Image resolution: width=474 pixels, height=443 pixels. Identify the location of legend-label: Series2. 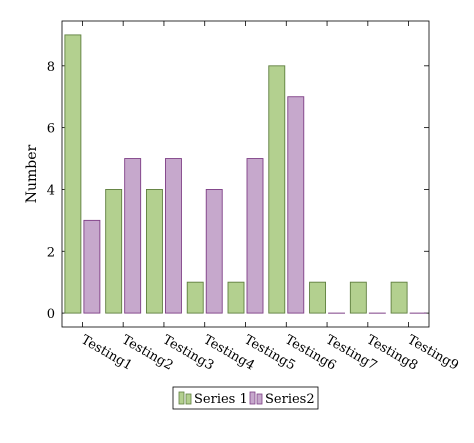
(290, 399).